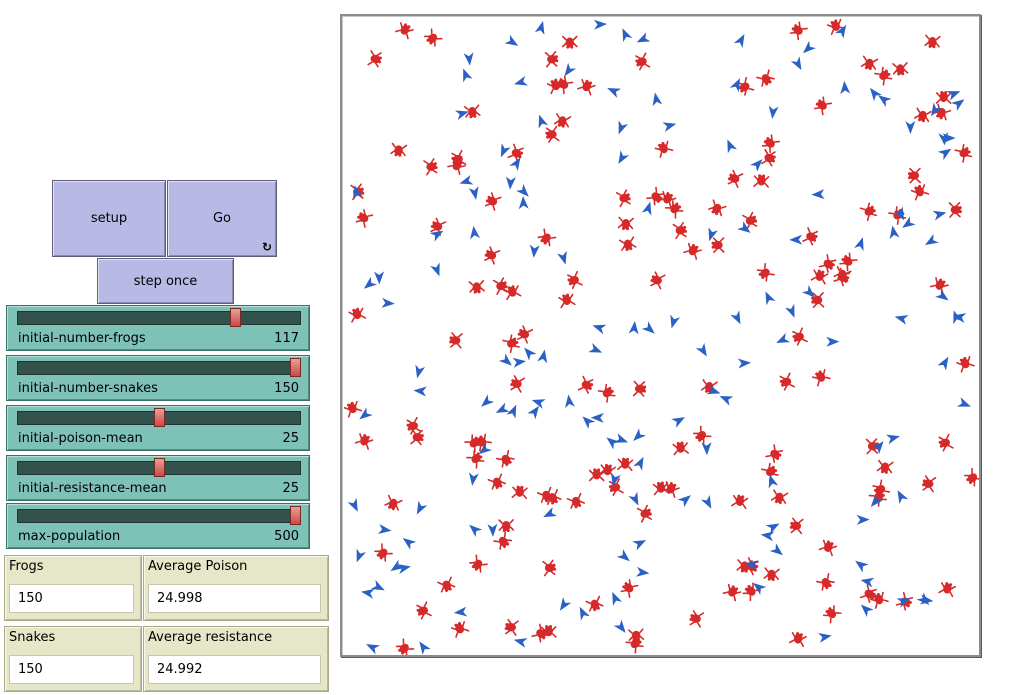 The height and width of the screenshot is (695, 1030). Describe the element at coordinates (222, 218) in the screenshot. I see `go-button: Go ↻` at that location.